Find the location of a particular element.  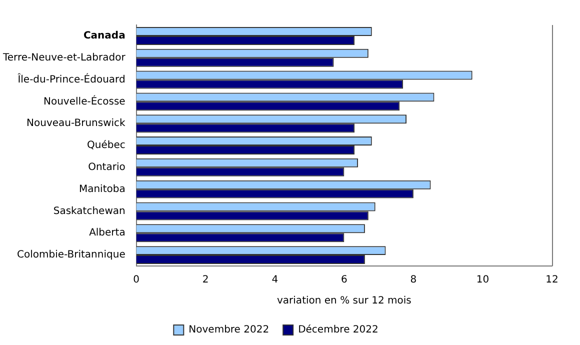

x-axis-title: variation en % sur 12 mois is located at coordinates (344, 301).